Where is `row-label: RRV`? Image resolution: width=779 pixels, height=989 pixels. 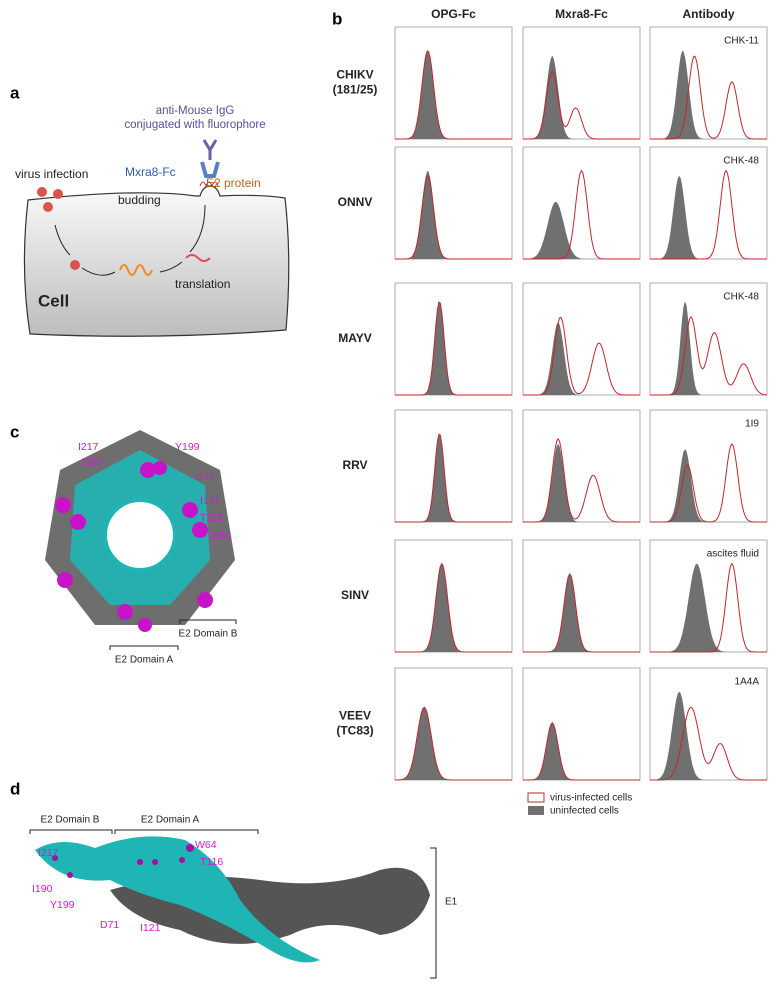
row-label: RRV is located at coordinates (354, 465).